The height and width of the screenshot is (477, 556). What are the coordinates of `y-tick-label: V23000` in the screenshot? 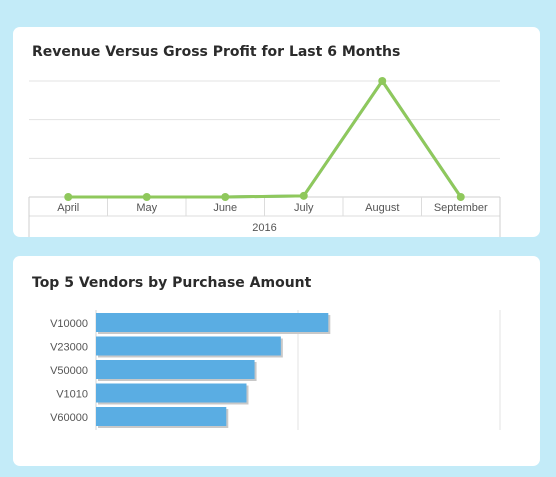 It's located at (69, 348).